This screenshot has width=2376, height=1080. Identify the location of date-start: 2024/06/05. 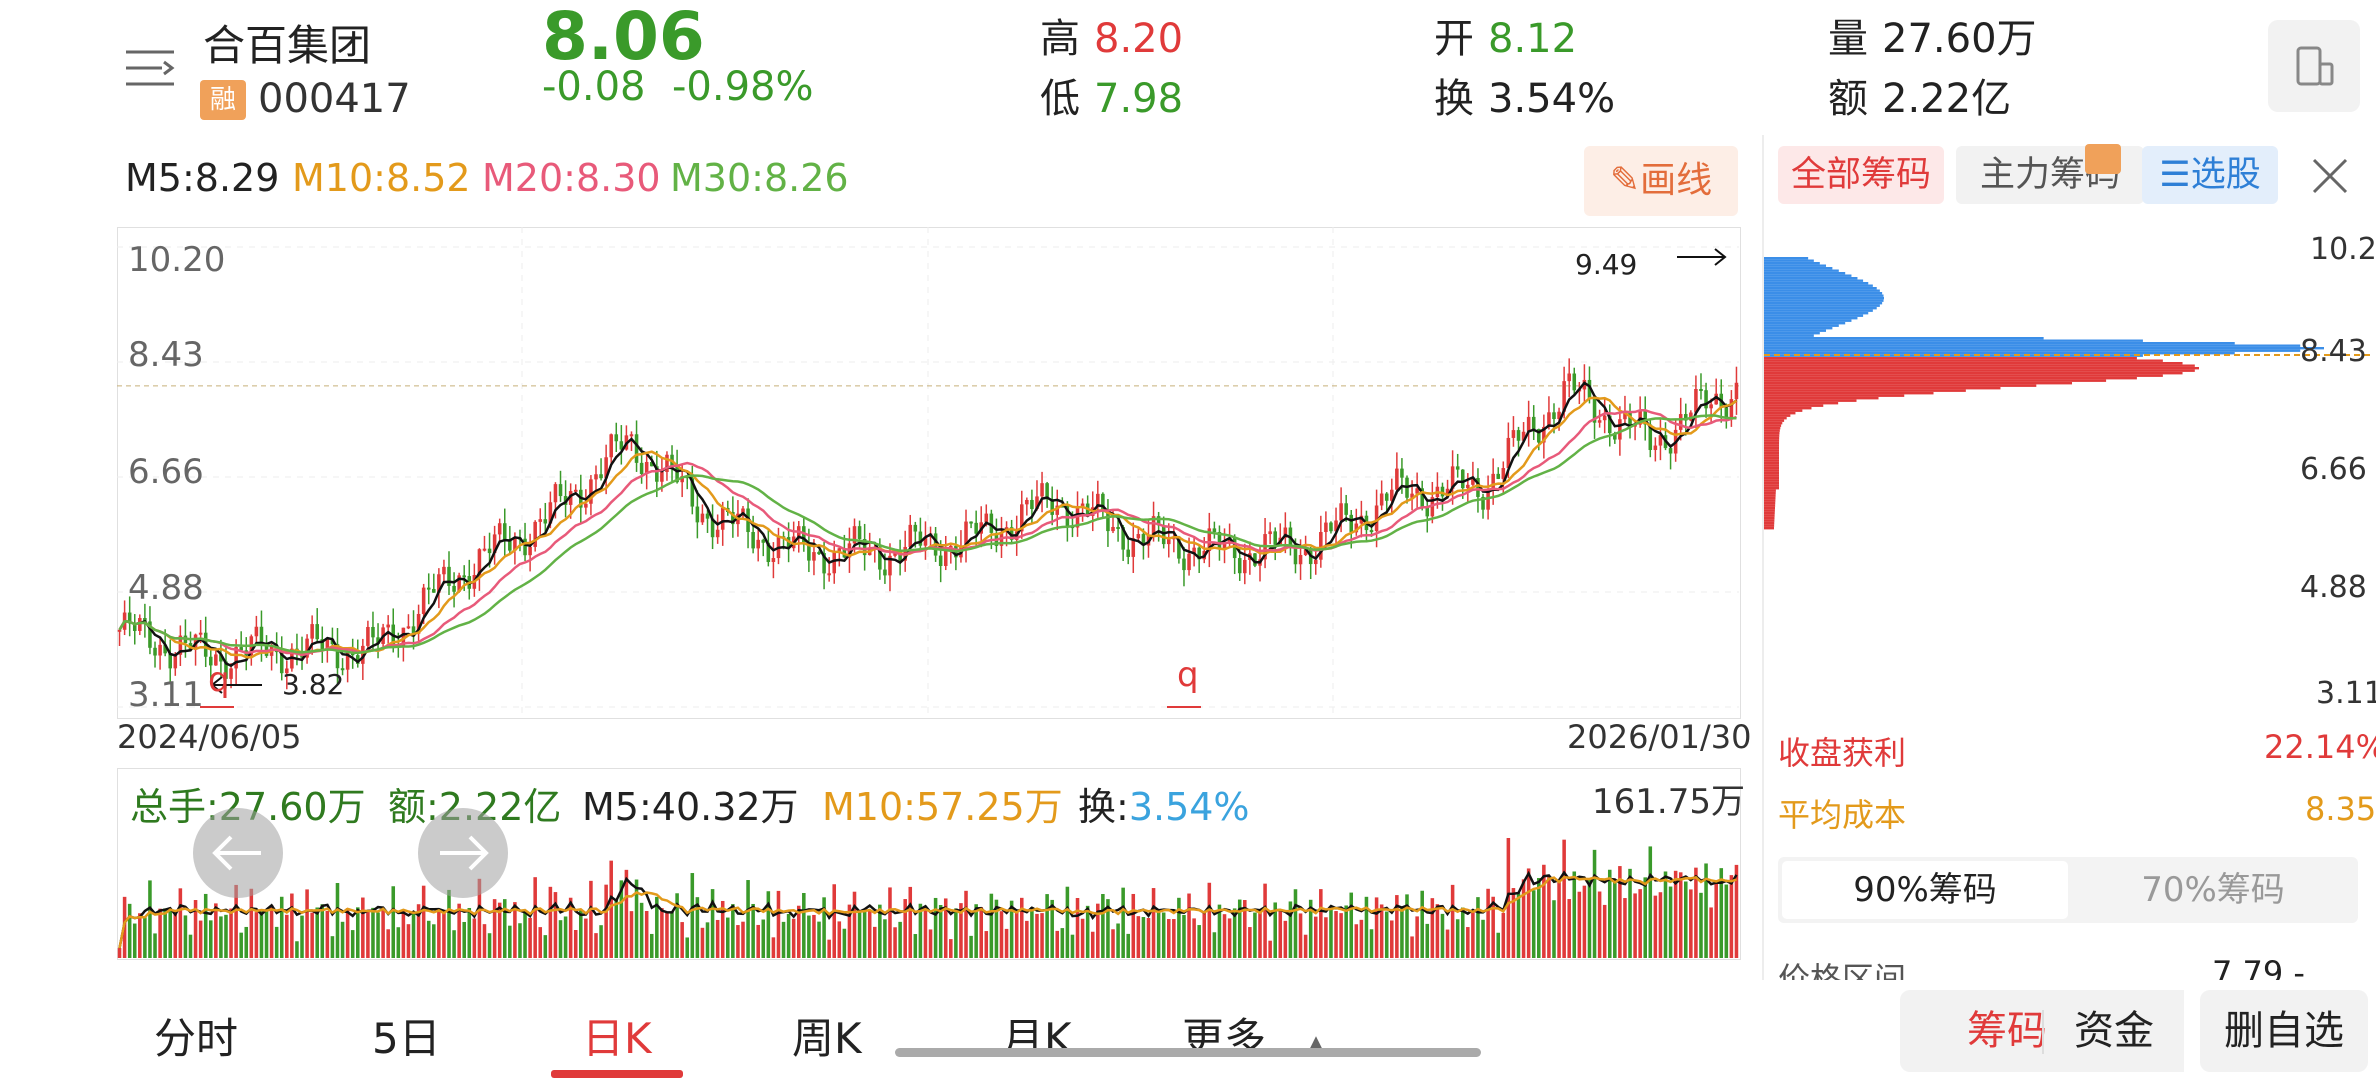
(209, 737).